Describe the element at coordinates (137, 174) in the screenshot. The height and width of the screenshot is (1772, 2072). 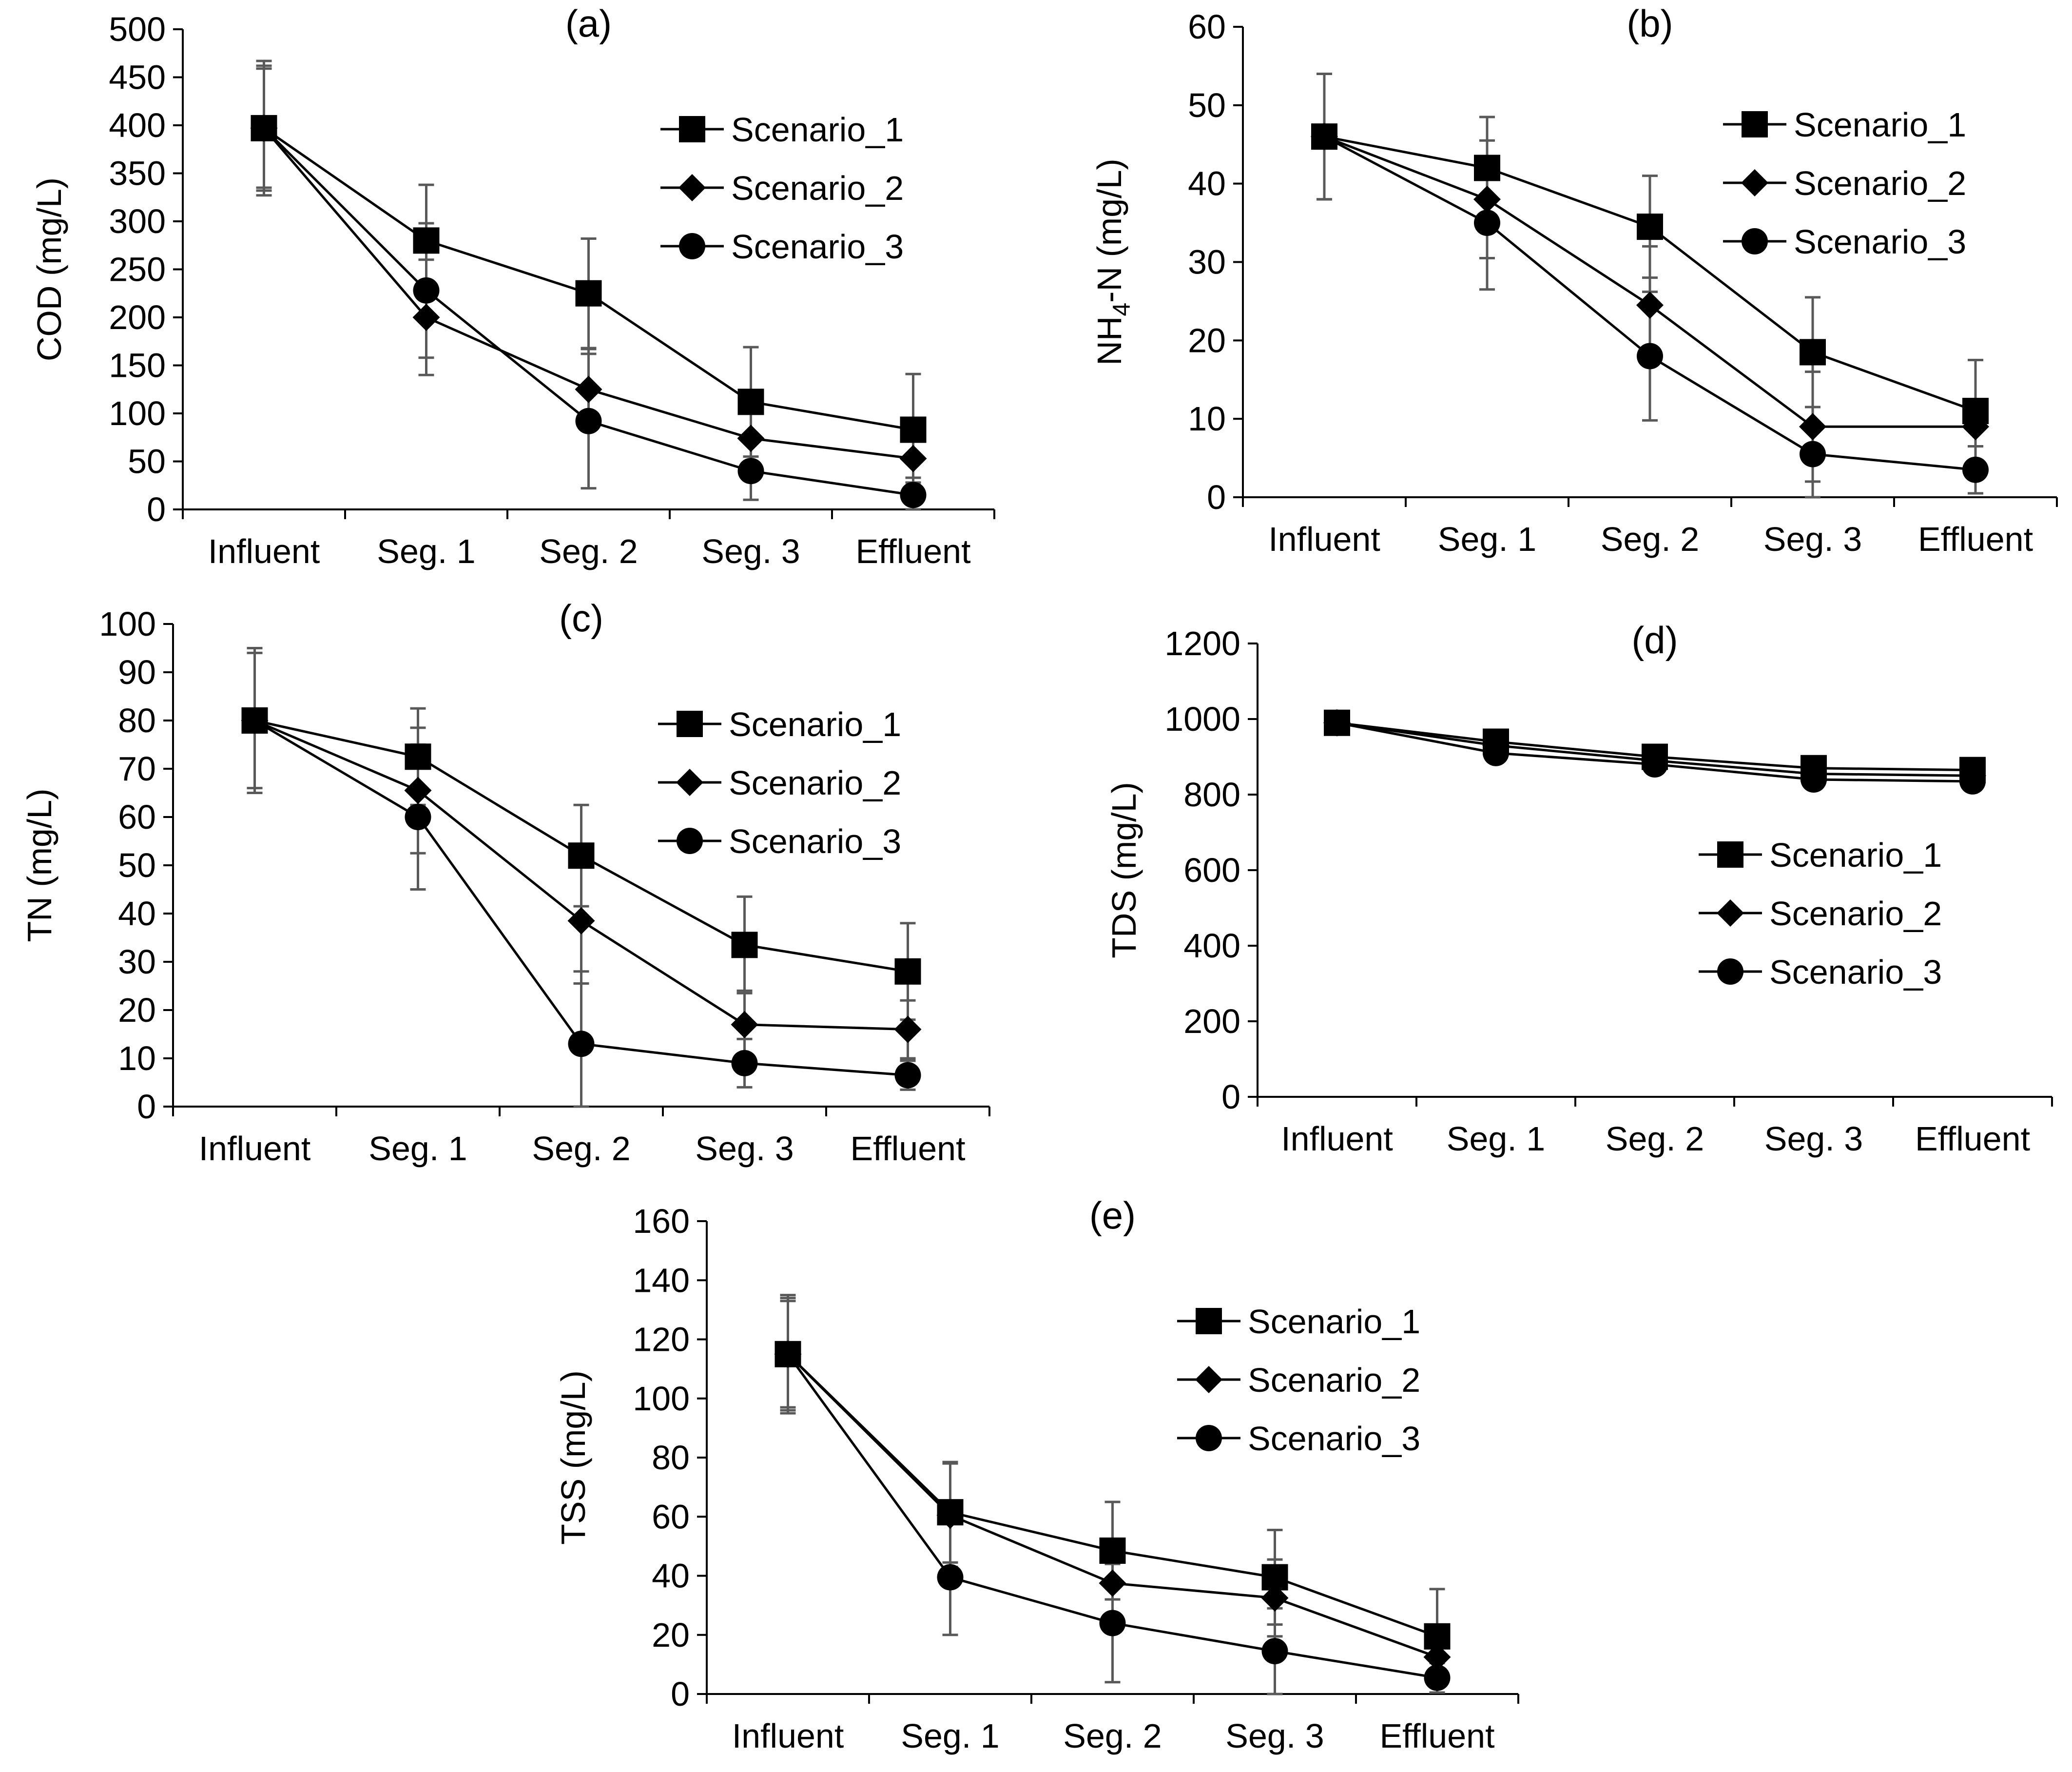
I see `y-tick-label: 350` at that location.